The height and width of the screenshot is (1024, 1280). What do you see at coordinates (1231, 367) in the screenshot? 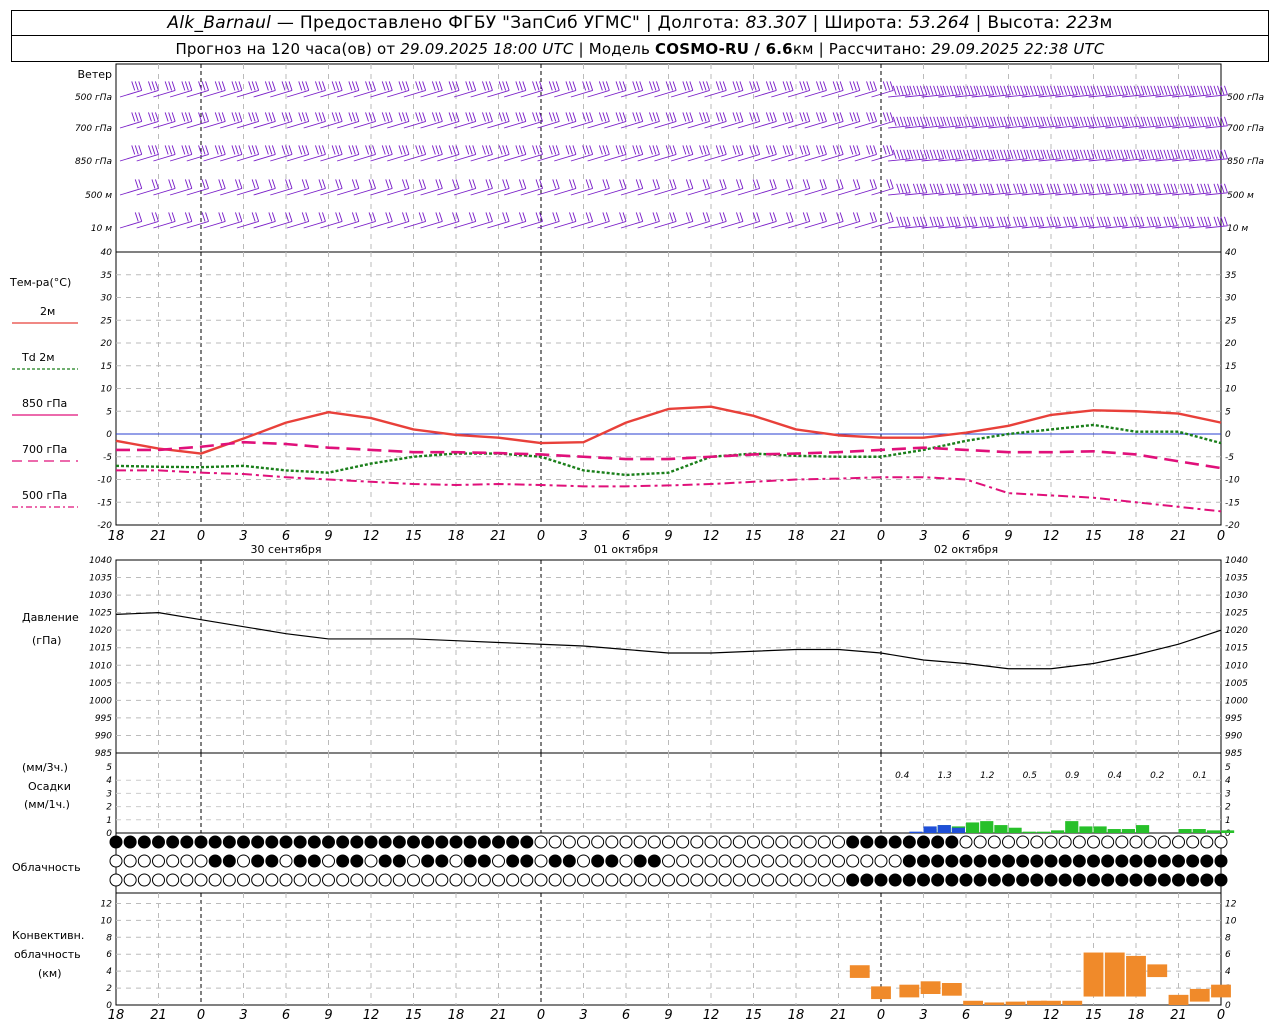
I see `temperature-tick-right: 15` at bounding box center [1231, 367].